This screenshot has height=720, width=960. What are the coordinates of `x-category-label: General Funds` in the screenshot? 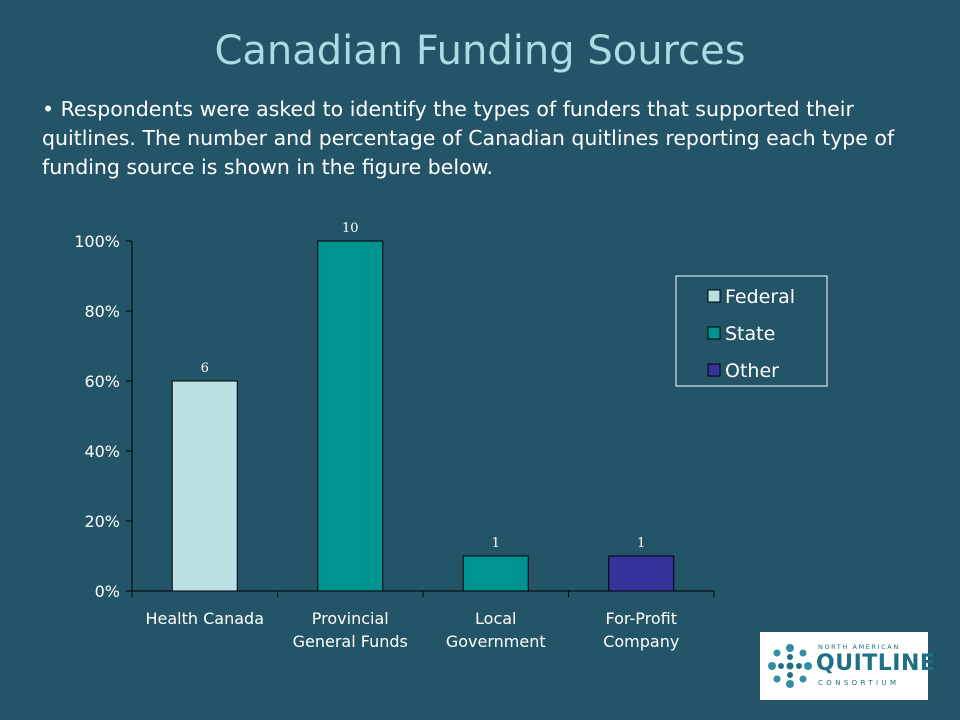 It's located at (350, 641).